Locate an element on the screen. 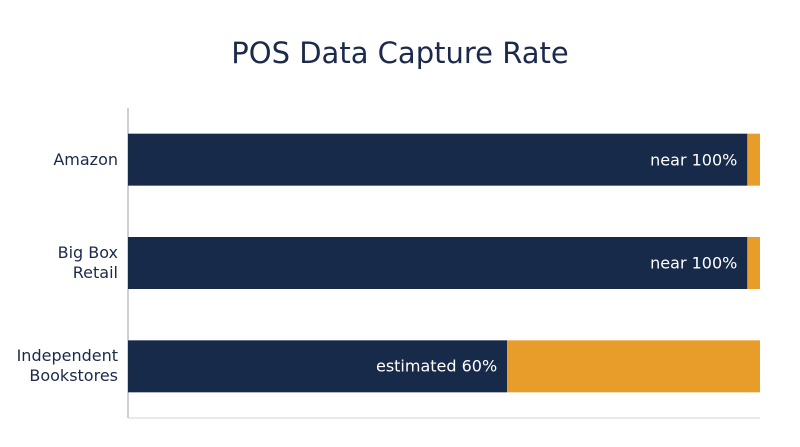 The width and height of the screenshot is (800, 447). y-tick-label: Amazon is located at coordinates (85, 159).